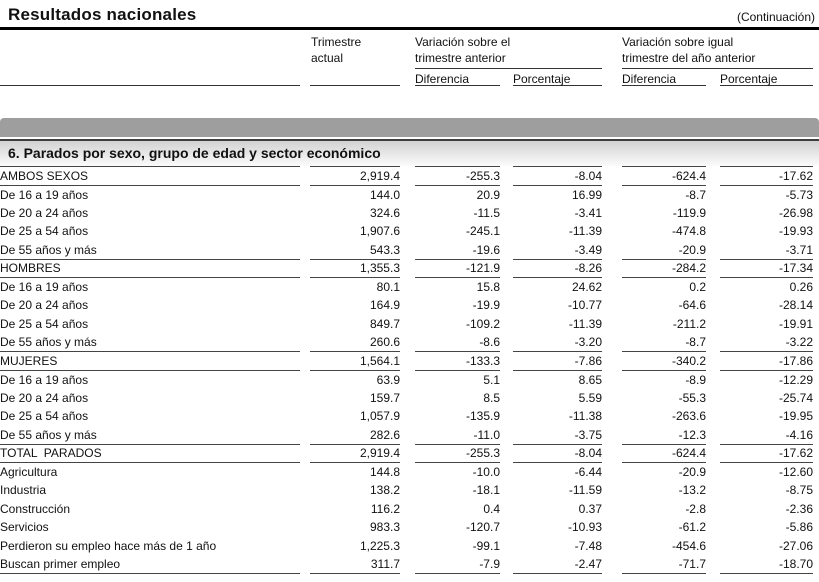  What do you see at coordinates (688, 231) in the screenshot?
I see `row-value: -474.8` at bounding box center [688, 231].